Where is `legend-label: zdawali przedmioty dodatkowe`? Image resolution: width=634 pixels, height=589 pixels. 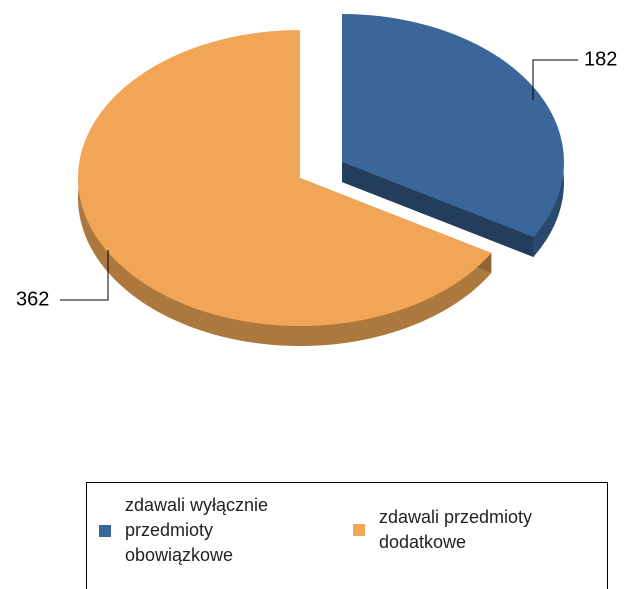 legend-label: zdawali przedmioty dodatkowe is located at coordinates (456, 529).